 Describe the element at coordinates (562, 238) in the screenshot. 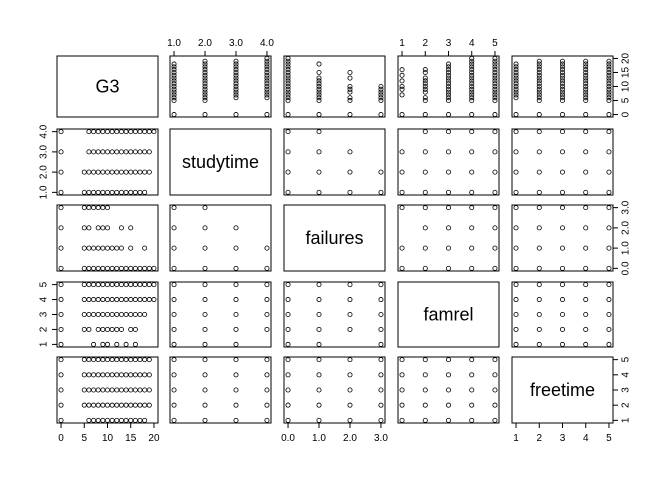

I see `panel-freetime-vs-failures` at that location.